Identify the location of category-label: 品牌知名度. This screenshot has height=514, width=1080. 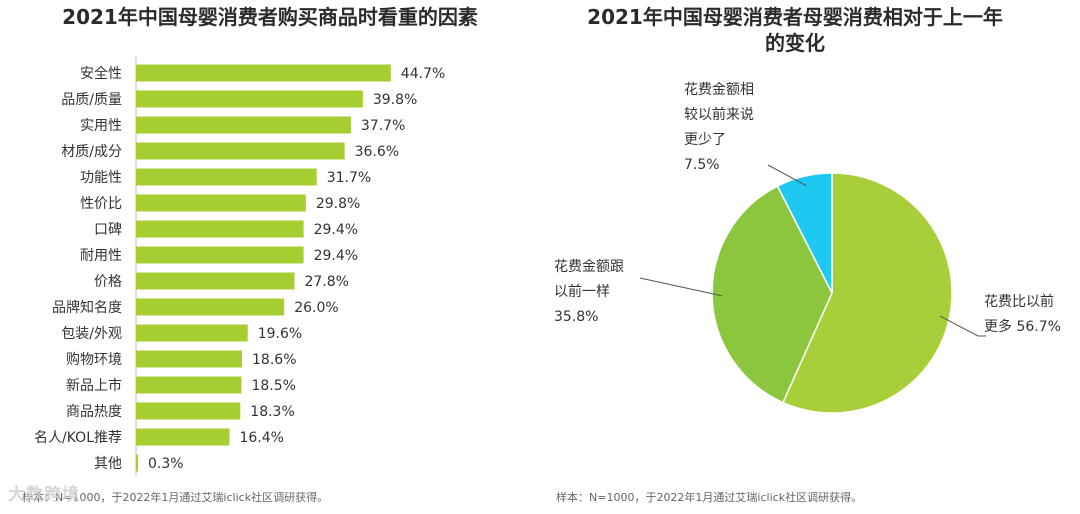
(87, 307).